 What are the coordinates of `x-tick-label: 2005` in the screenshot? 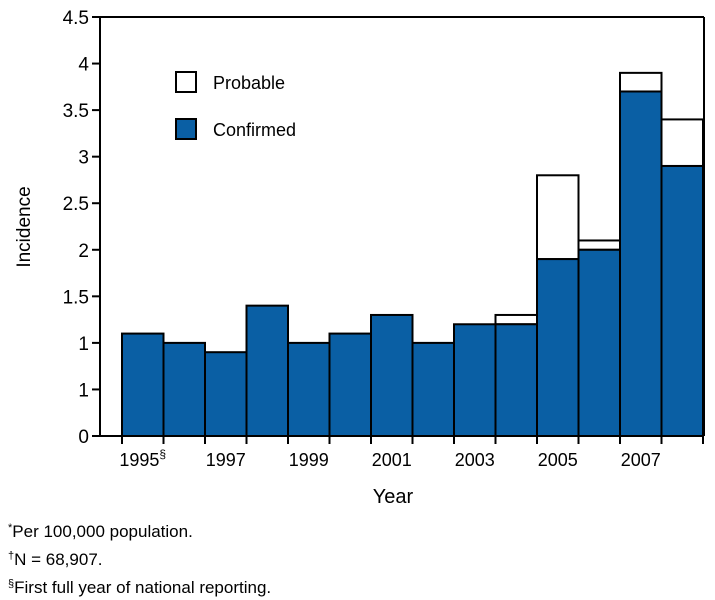 It's located at (558, 460).